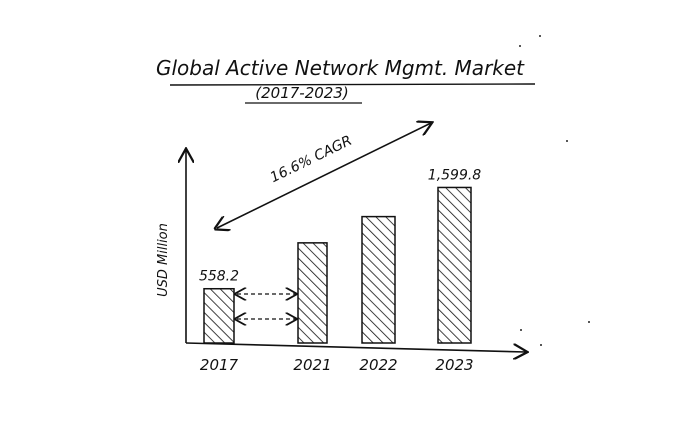 Image resolution: width=700 pixels, height=421 pixels. Describe the element at coordinates (163, 260) in the screenshot. I see `y-axis-label: USD Million` at that location.